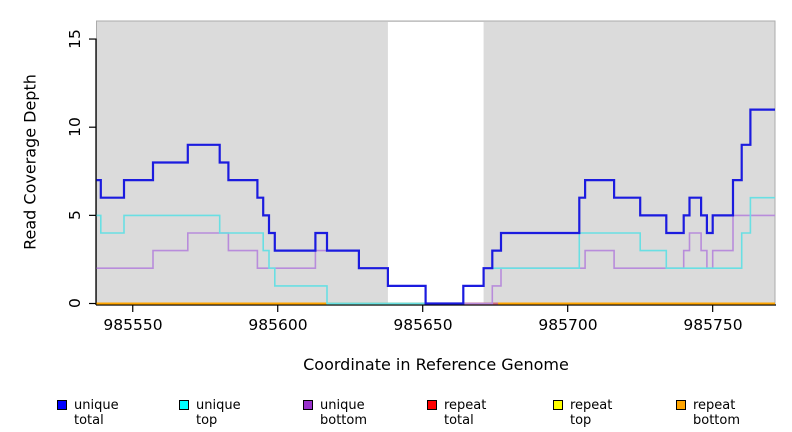  Describe the element at coordinates (133, 325) in the screenshot. I see `x-tick-985550: 985550` at that location.